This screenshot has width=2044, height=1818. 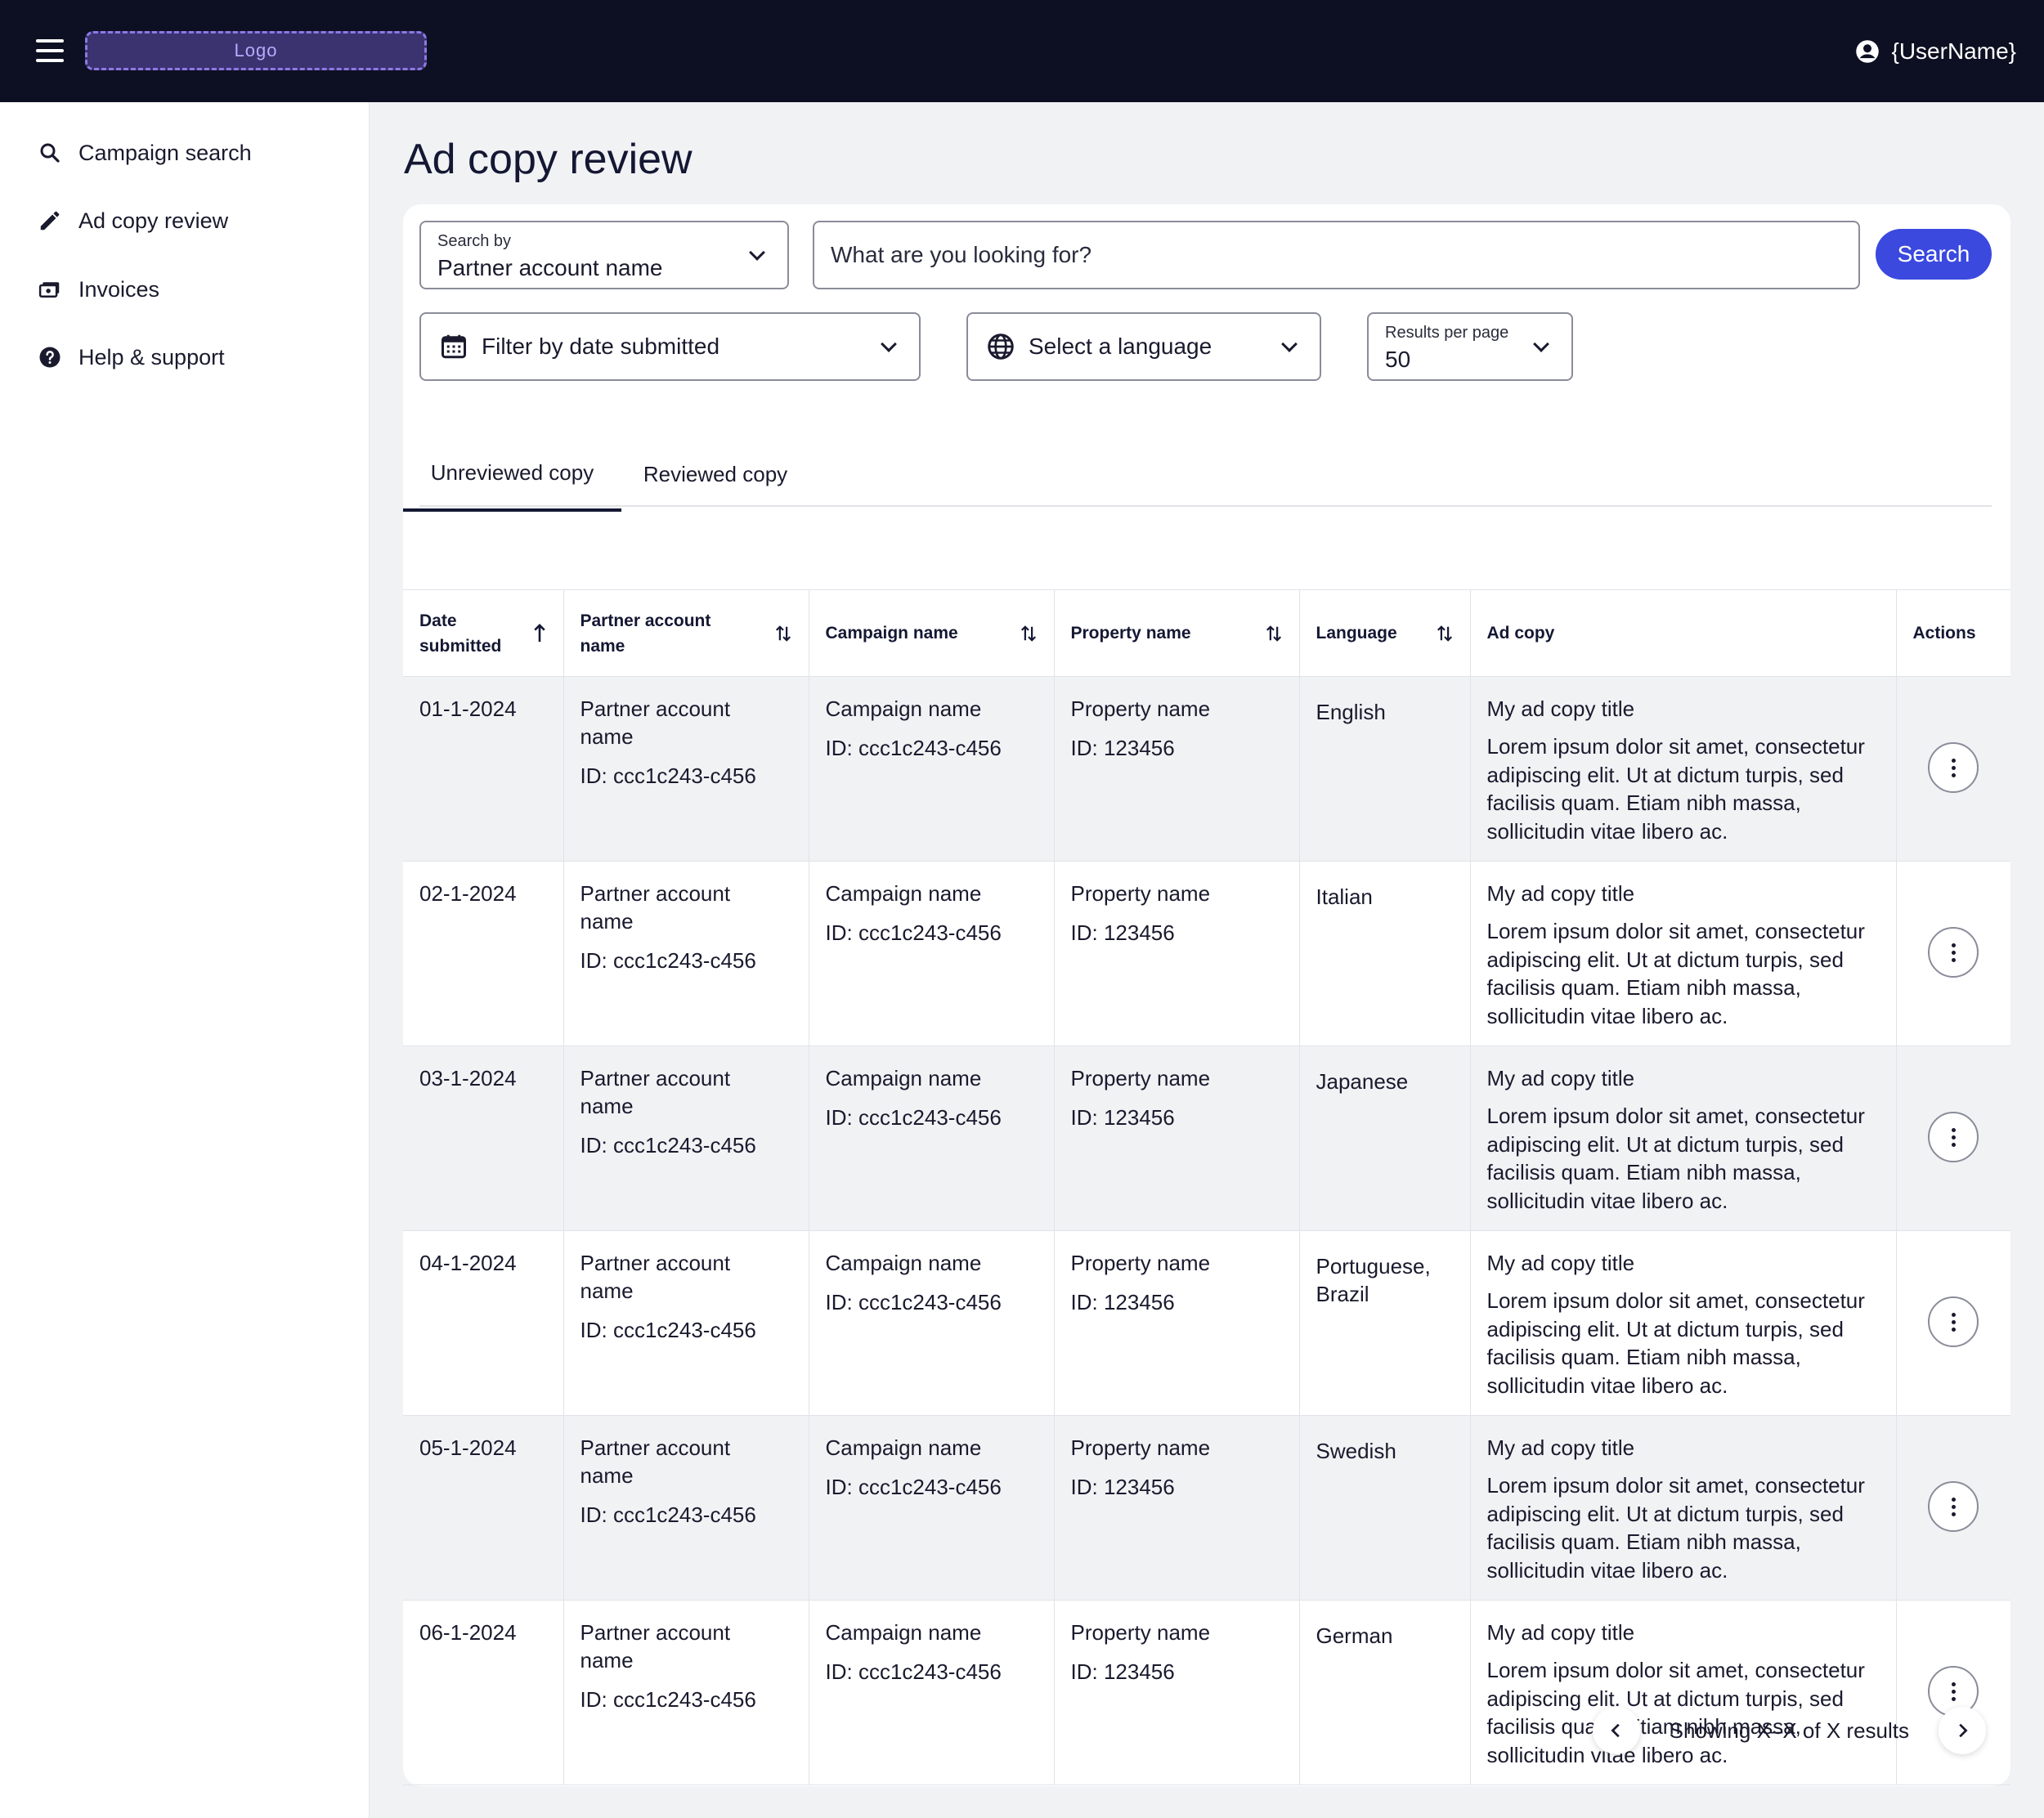 What do you see at coordinates (1444, 634) in the screenshot?
I see `sort-icon` at bounding box center [1444, 634].